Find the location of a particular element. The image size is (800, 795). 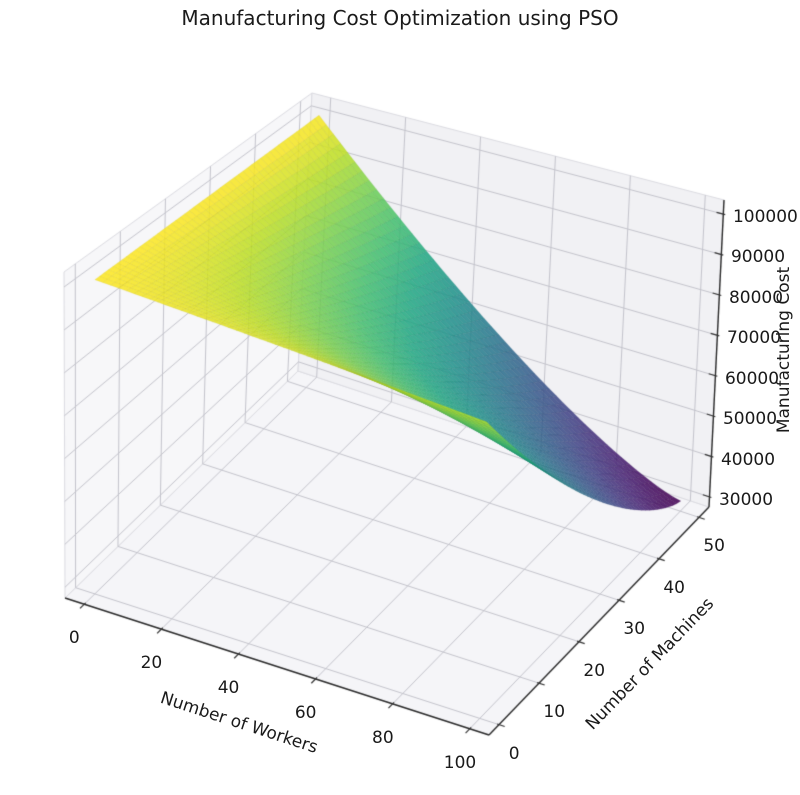

y-tick-label: 20 is located at coordinates (594, 670).